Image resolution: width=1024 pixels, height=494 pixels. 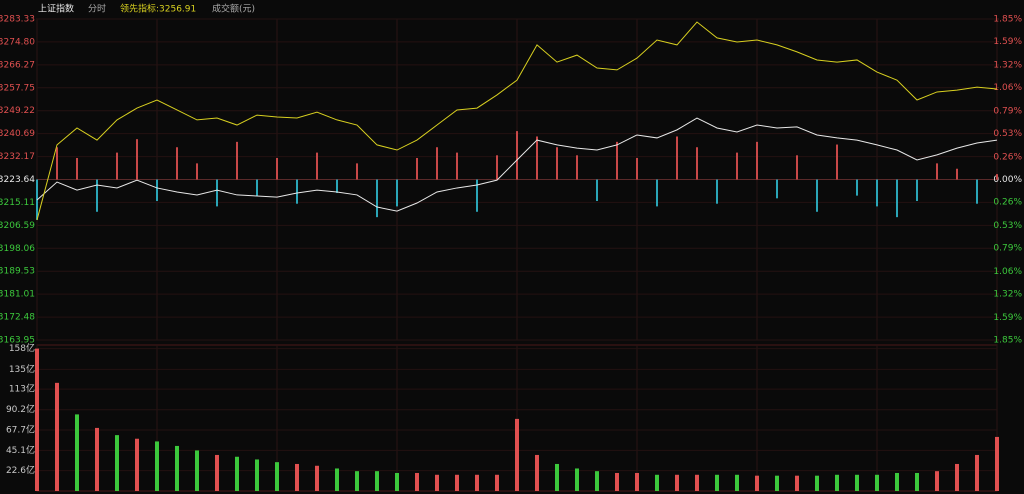 I want to click on y-tick-label: 3283.33, so click(x=17, y=20).